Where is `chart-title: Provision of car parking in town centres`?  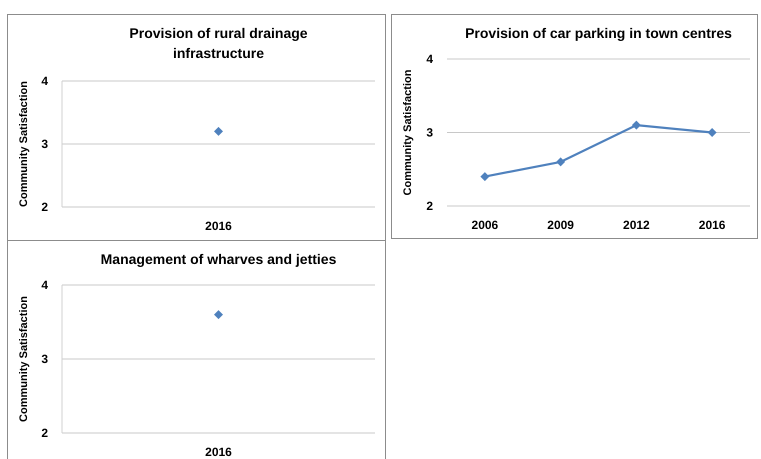
chart-title: Provision of car parking in town centres is located at coordinates (598, 33).